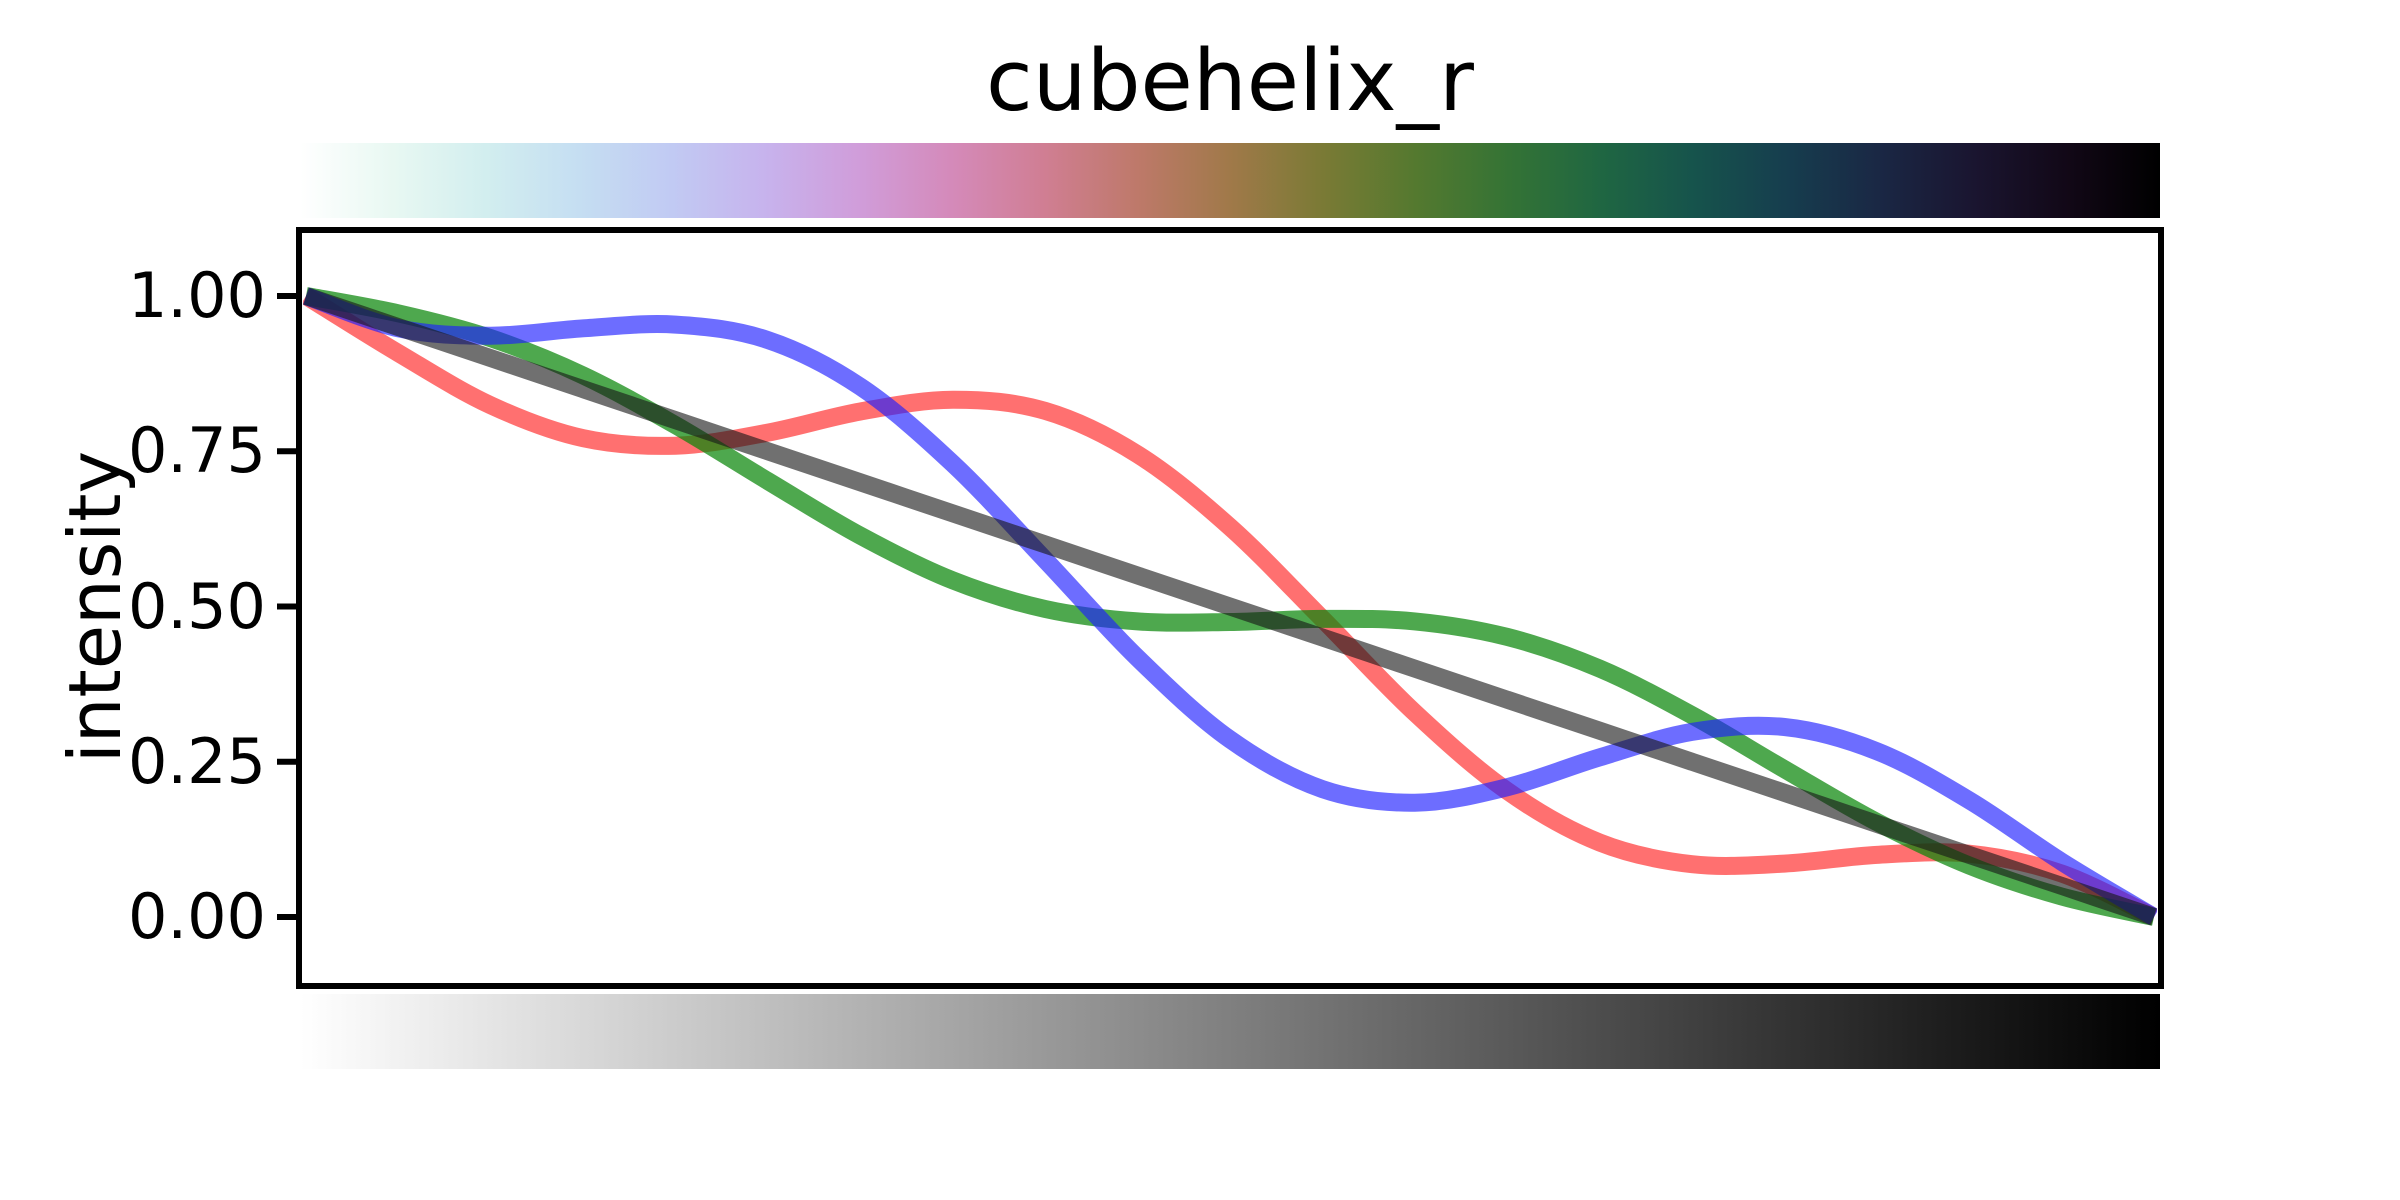  I want to click on y-tick-label: 0.00, so click(196, 916).